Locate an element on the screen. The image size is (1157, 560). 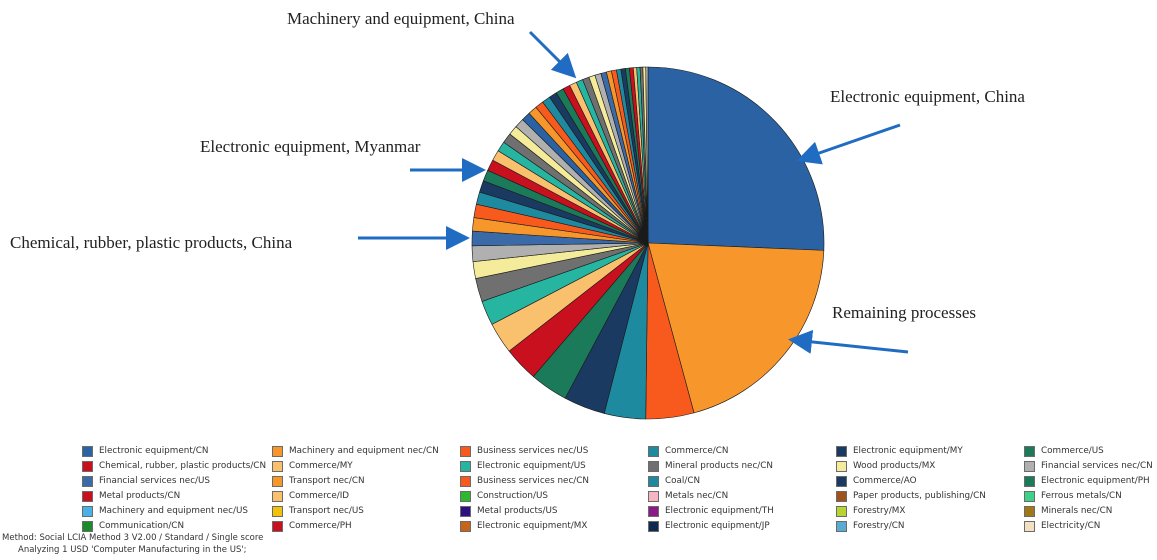
arrow-remaining is located at coordinates (848, 341).